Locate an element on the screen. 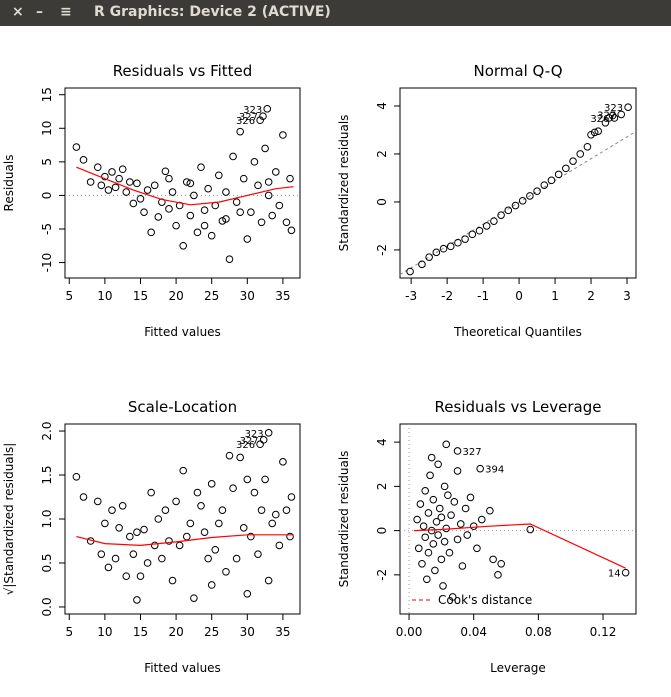  window-title: R Graphics: Device 2 (ACTIVE) is located at coordinates (212, 12).